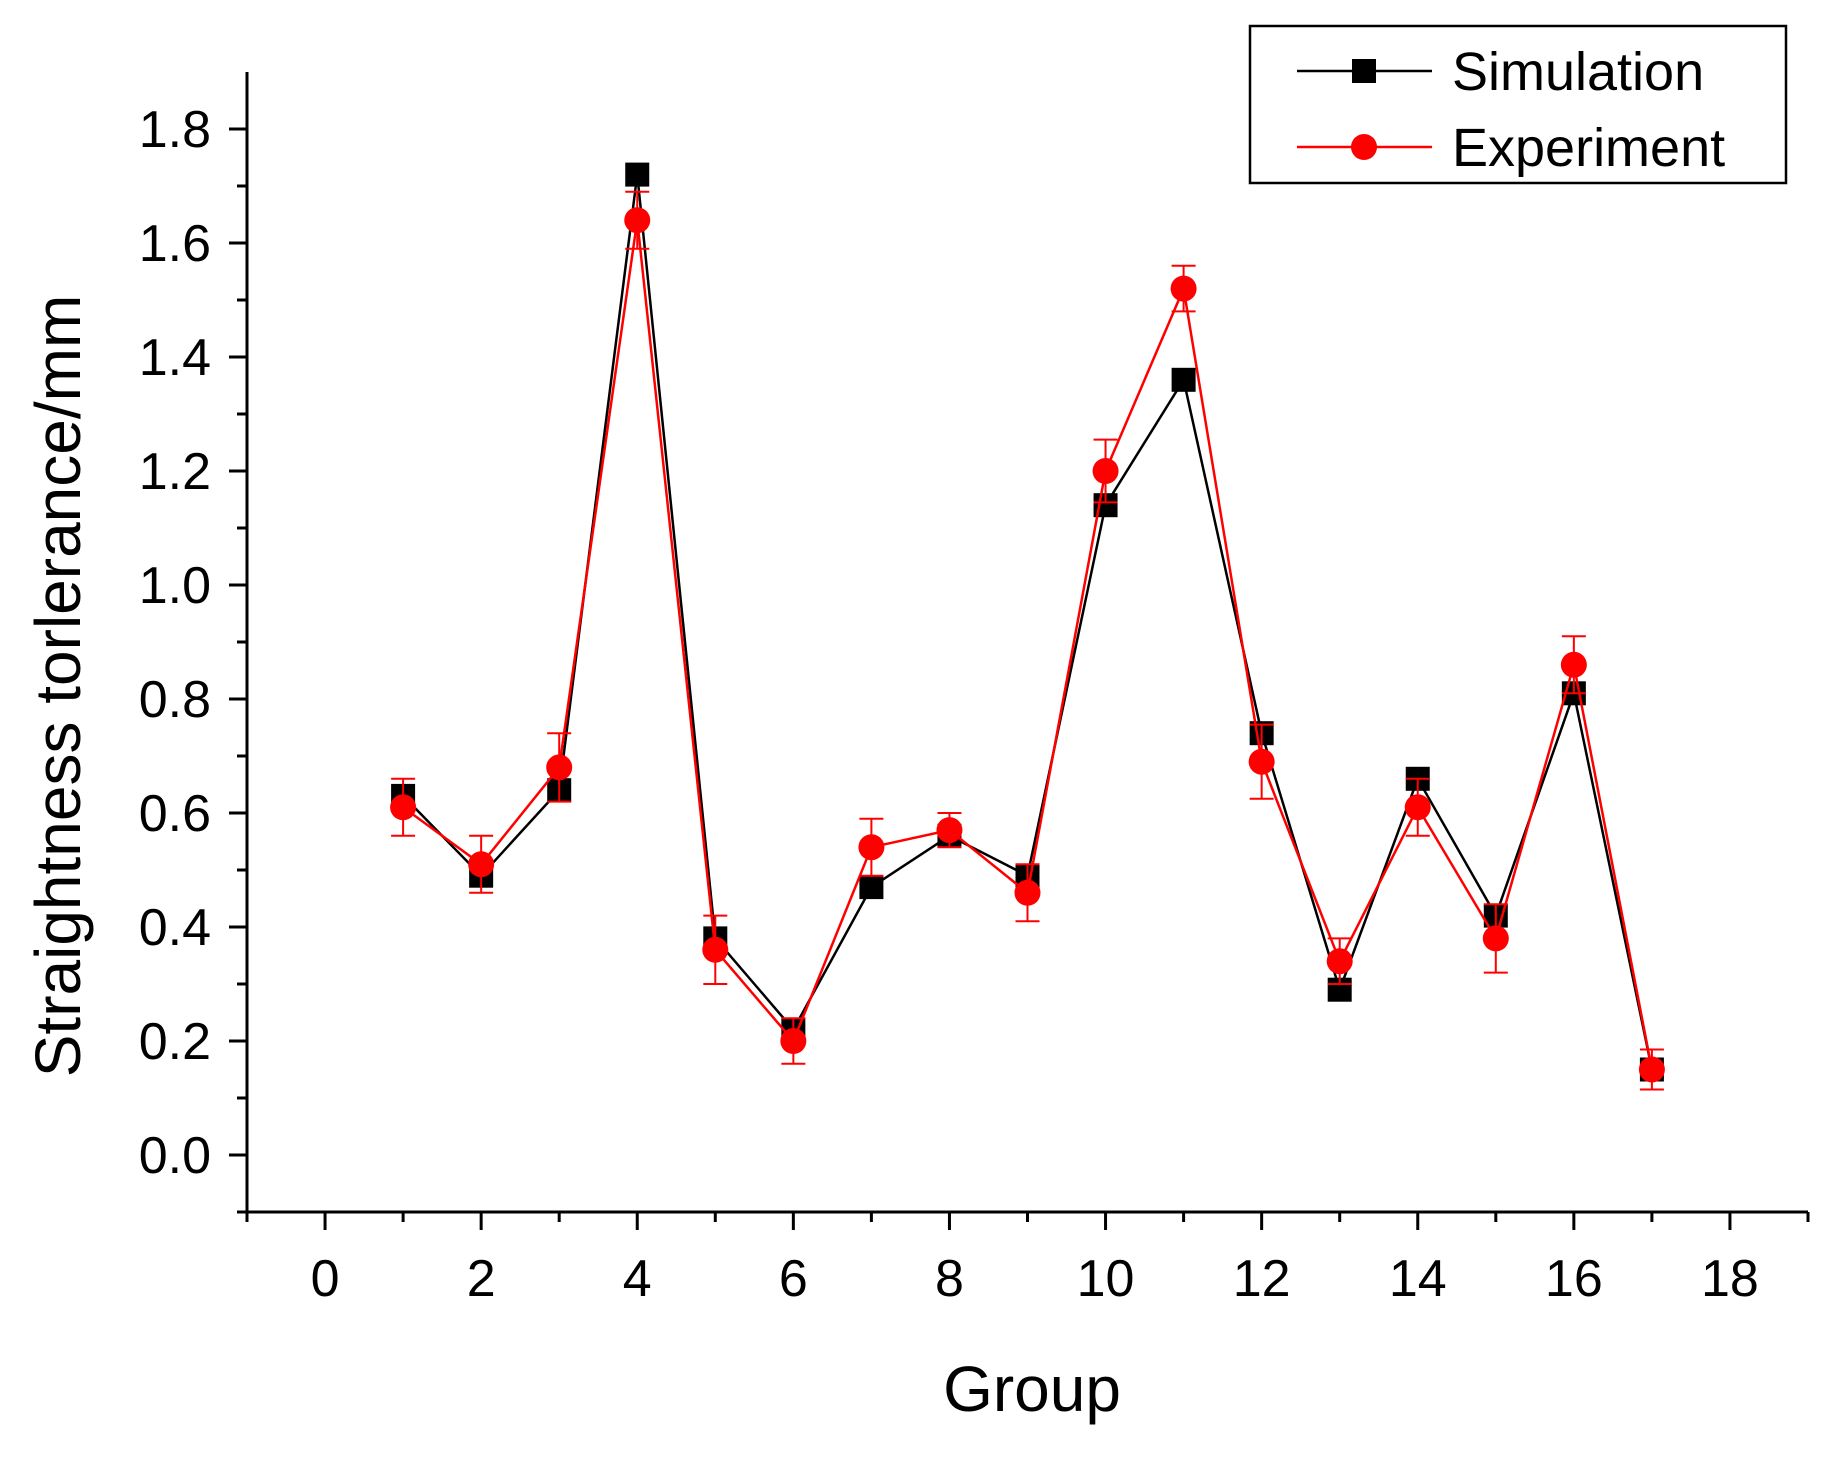 This screenshot has height=1463, width=1827. Describe the element at coordinates (1574, 1279) in the screenshot. I see `x-tick-label: 16` at that location.